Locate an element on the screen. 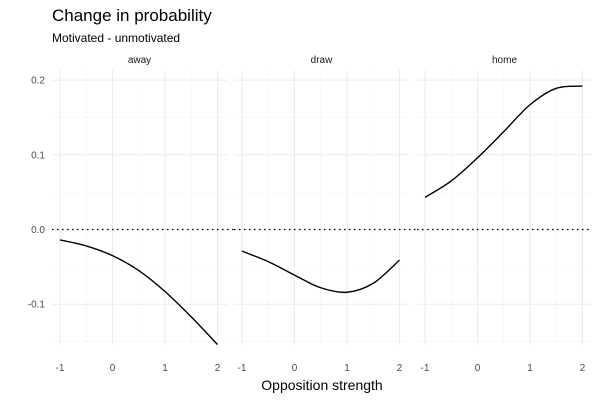 The image size is (600, 400). series-line-home is located at coordinates (503, 141).